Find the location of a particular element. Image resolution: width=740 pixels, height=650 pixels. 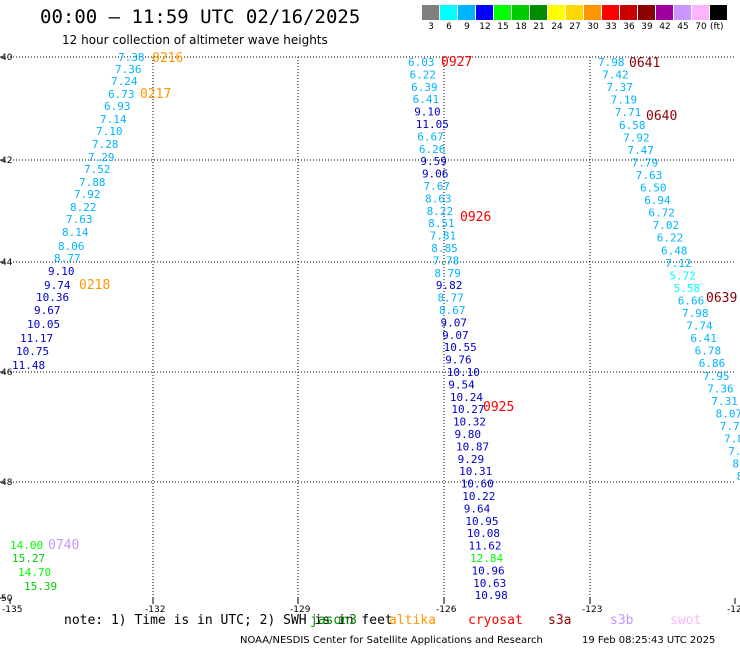

wave-height-value: 10.27 is located at coordinates (467, 409).